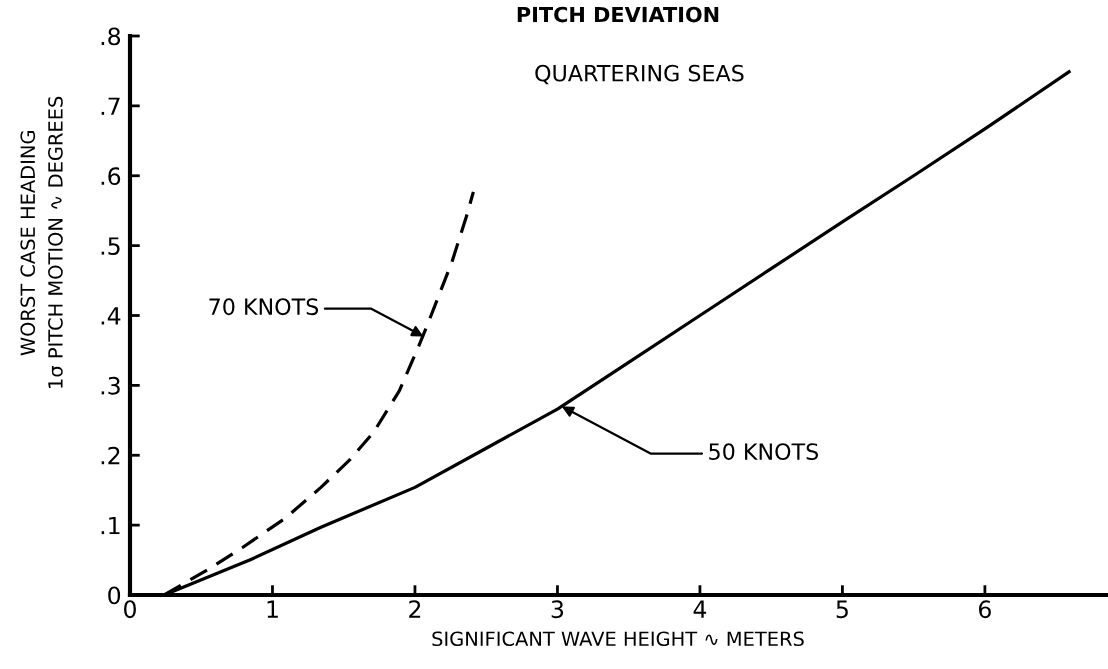  What do you see at coordinates (114, 595) in the screenshot?
I see `y-tick-label: 0` at bounding box center [114, 595].